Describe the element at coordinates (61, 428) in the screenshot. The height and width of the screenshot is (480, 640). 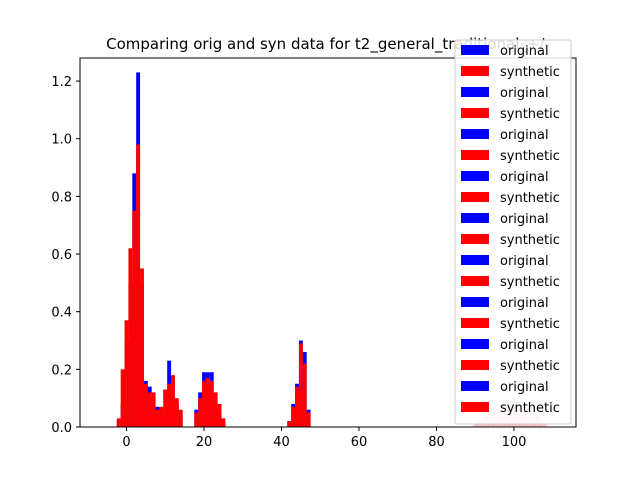
I see `y-tick-label: 0.0` at that location.